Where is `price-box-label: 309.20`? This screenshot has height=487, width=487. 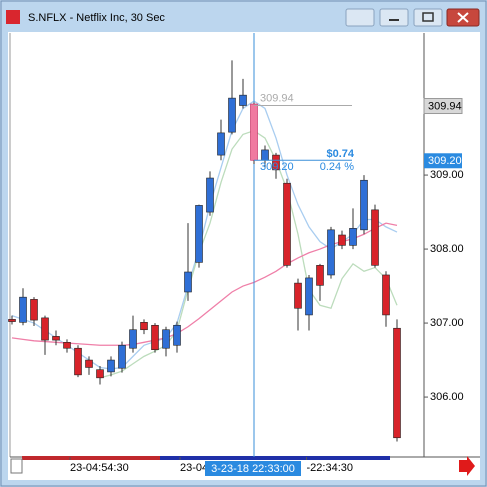 price-box-label: 309.20 is located at coordinates (445, 161).